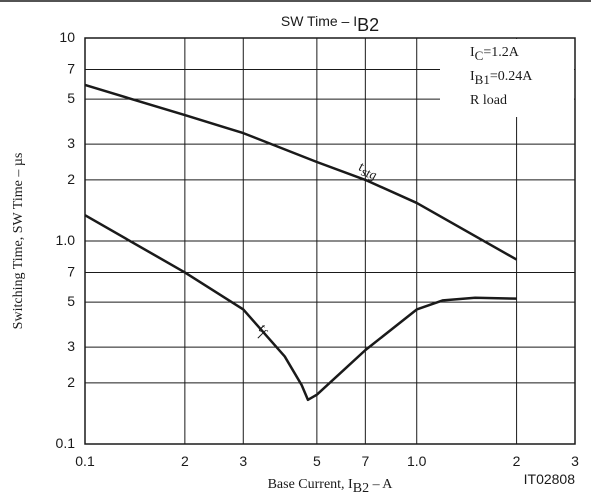 The width and height of the screenshot is (591, 501). I want to click on annotation-box, so click(507, 78).